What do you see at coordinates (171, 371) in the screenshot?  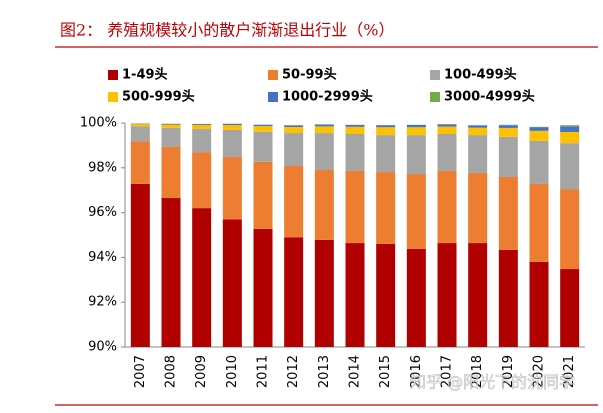 I see `x-tick-label: 2008` at bounding box center [171, 371].